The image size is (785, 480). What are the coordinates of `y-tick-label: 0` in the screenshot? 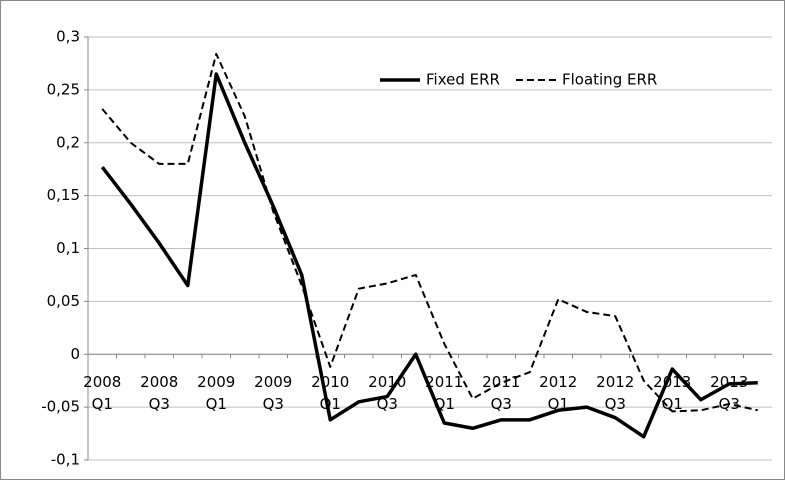 It's located at (75, 354).